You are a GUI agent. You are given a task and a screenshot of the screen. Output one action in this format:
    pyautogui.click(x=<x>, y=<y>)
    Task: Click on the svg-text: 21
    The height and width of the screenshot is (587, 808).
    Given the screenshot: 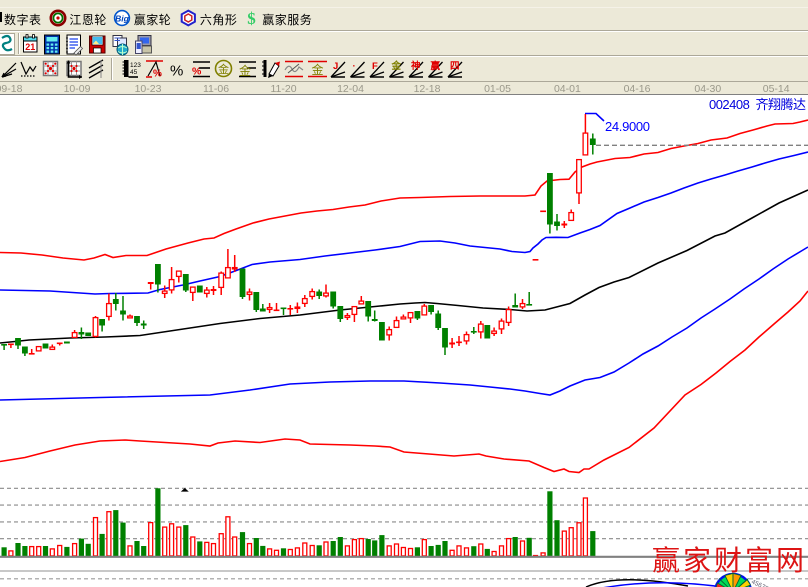 What is the action you would take?
    pyautogui.click(x=30, y=47)
    